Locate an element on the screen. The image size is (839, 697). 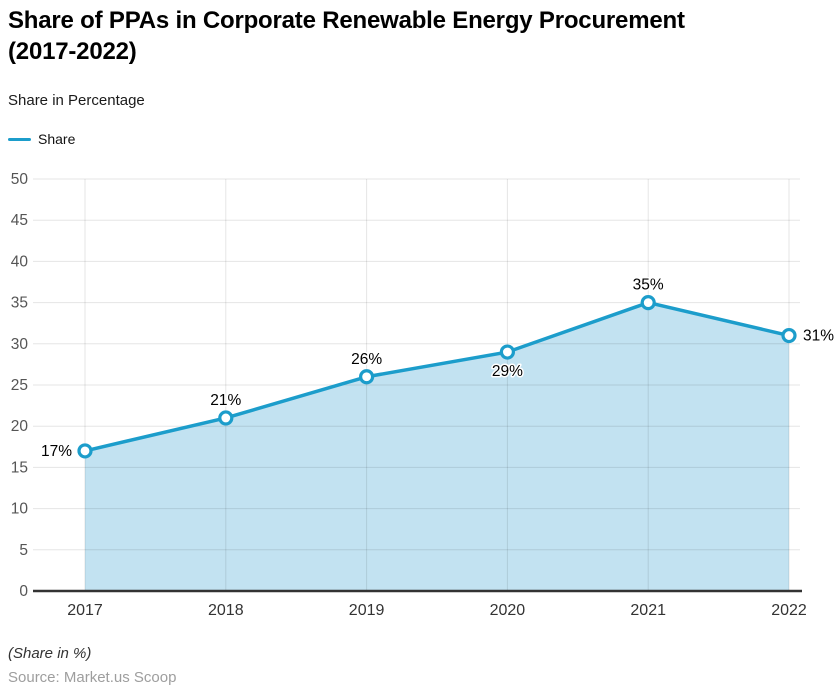
x-tick-label: 2021 is located at coordinates (648, 610).